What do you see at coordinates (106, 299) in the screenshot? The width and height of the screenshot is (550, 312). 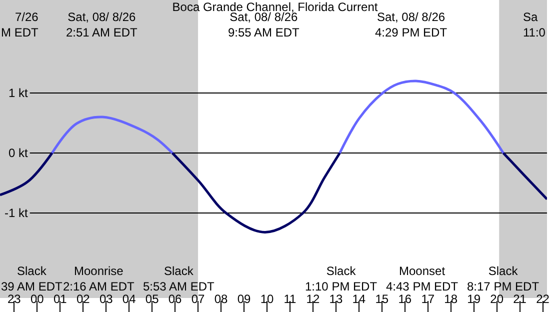 I see `x-tick-label: 03` at bounding box center [106, 299].